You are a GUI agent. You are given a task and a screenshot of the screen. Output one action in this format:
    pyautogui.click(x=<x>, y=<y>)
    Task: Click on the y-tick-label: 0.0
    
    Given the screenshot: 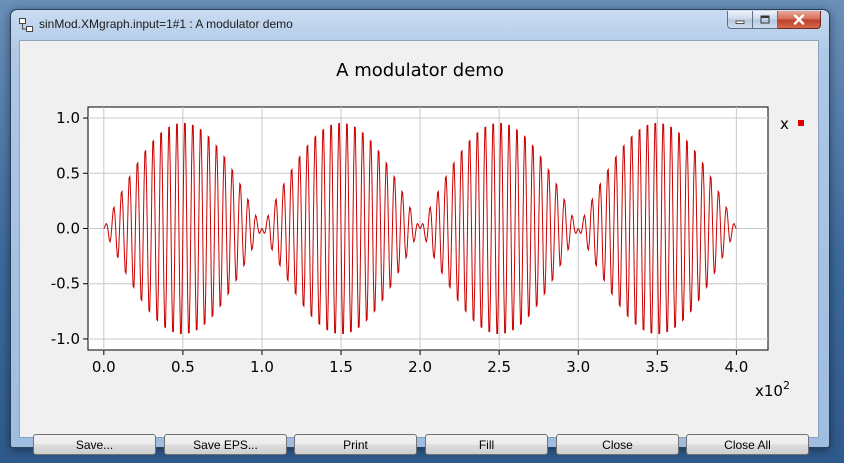 What is the action you would take?
    pyautogui.click(x=68, y=229)
    